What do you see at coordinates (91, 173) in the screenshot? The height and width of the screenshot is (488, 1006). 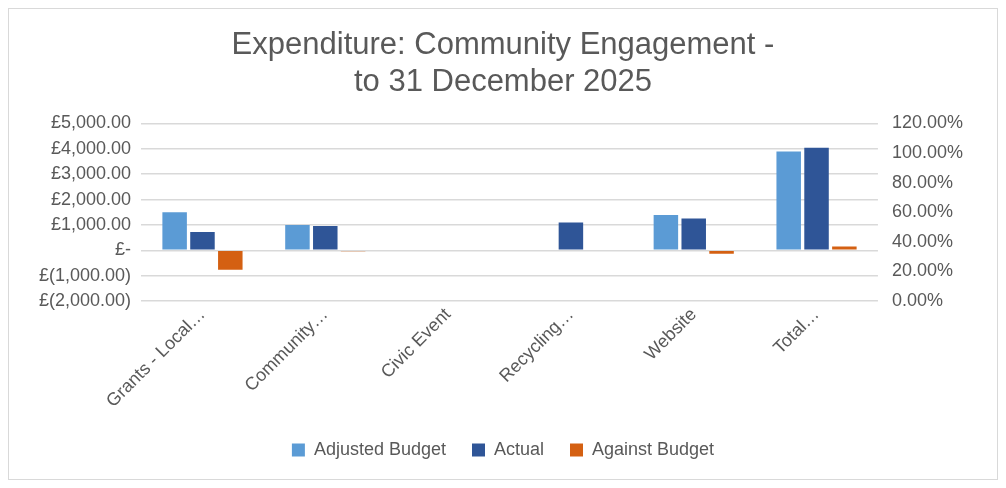 I see `y-tick-label: £3,000.00` at bounding box center [91, 173].